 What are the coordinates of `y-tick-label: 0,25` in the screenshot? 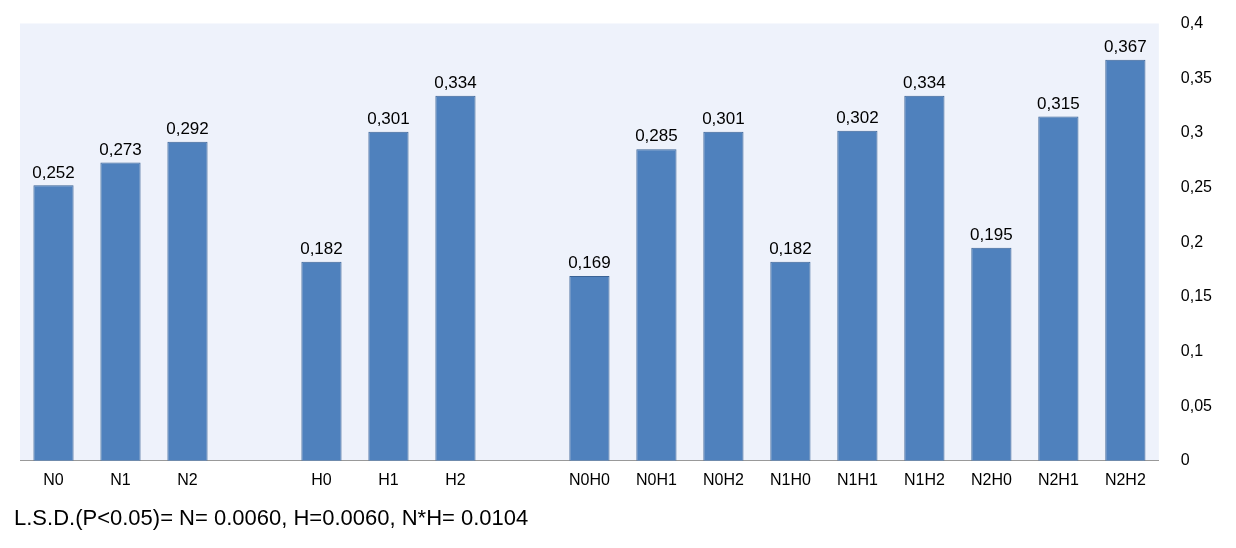 It's located at (1196, 186).